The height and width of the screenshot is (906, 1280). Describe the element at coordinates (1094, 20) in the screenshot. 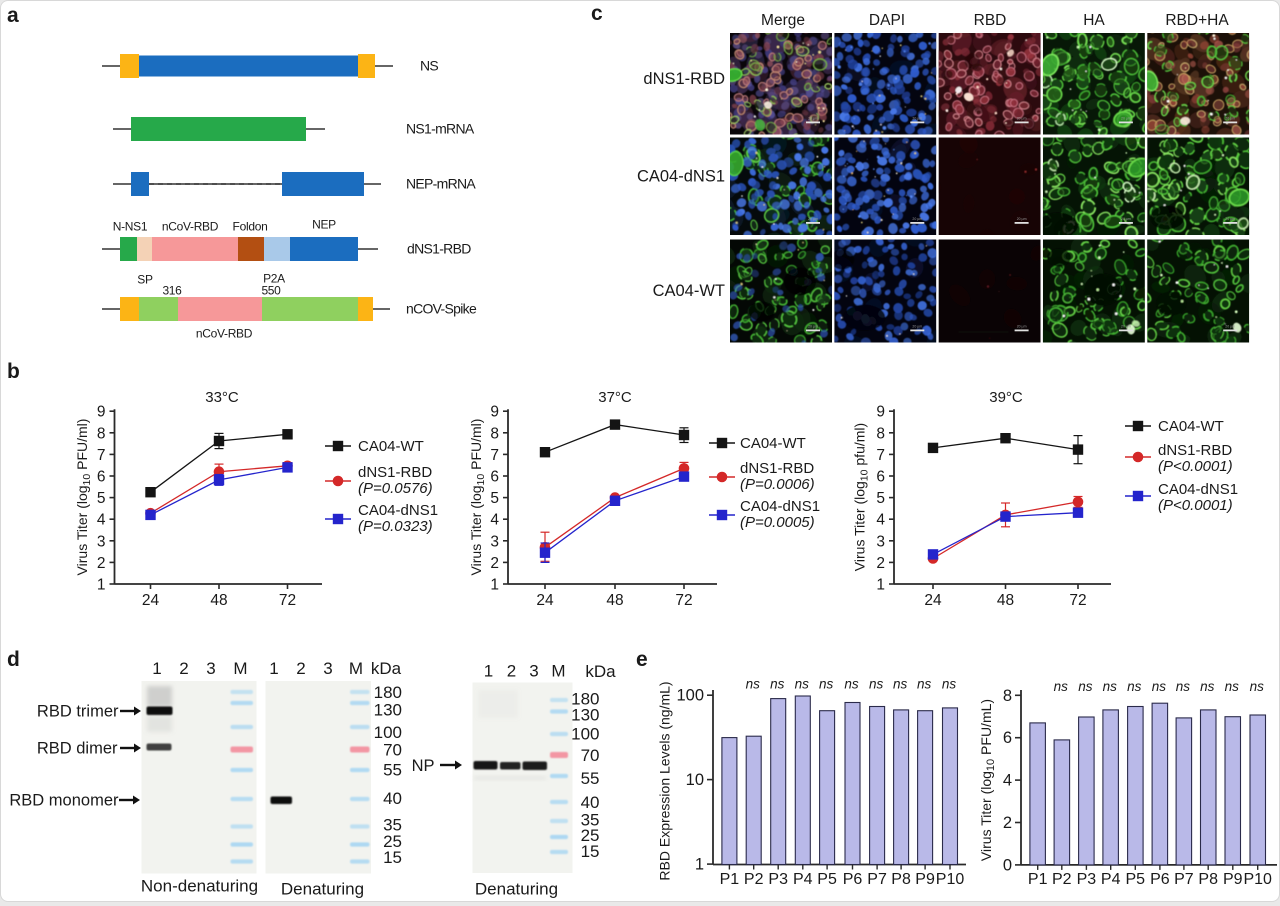

I see `svg-text: HA` at that location.